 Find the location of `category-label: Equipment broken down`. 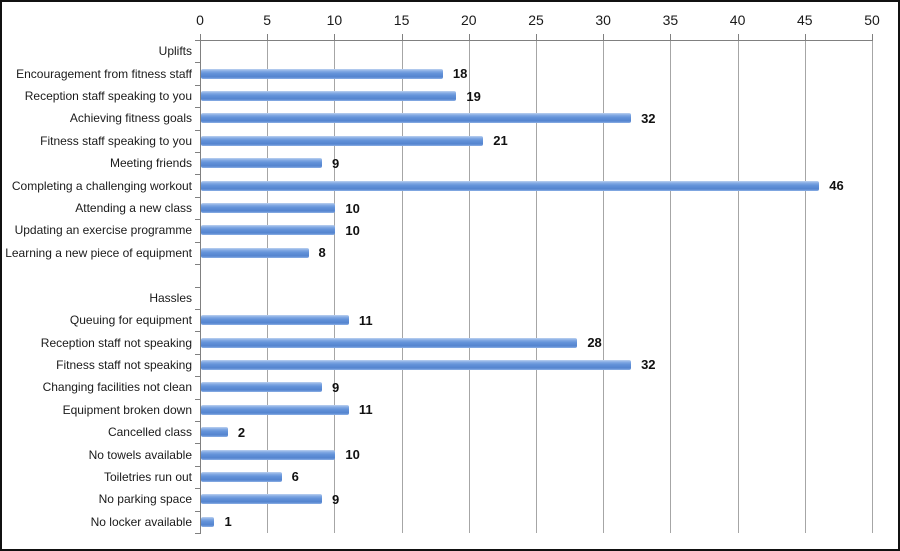

category-label: Equipment broken down is located at coordinates (127, 409).